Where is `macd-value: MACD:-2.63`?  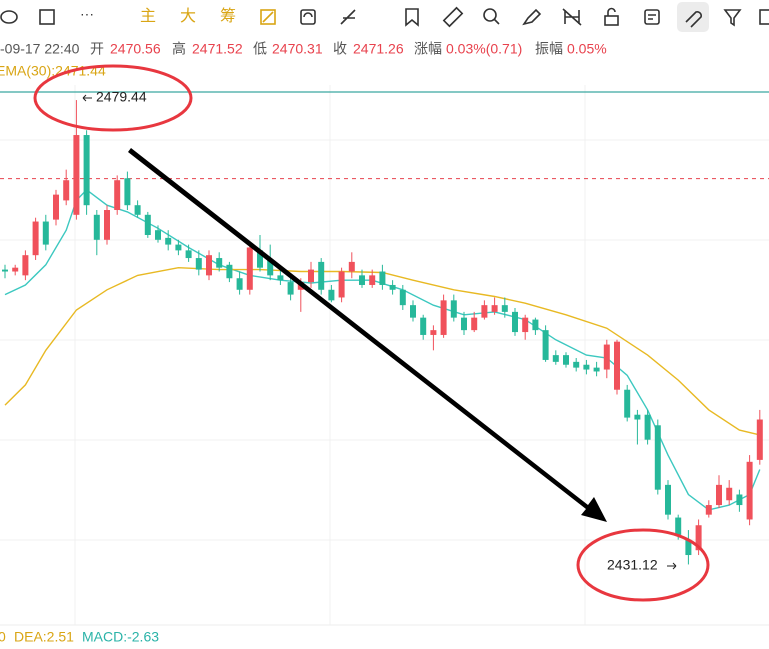 macd-value: MACD:-2.63 is located at coordinates (120, 637).